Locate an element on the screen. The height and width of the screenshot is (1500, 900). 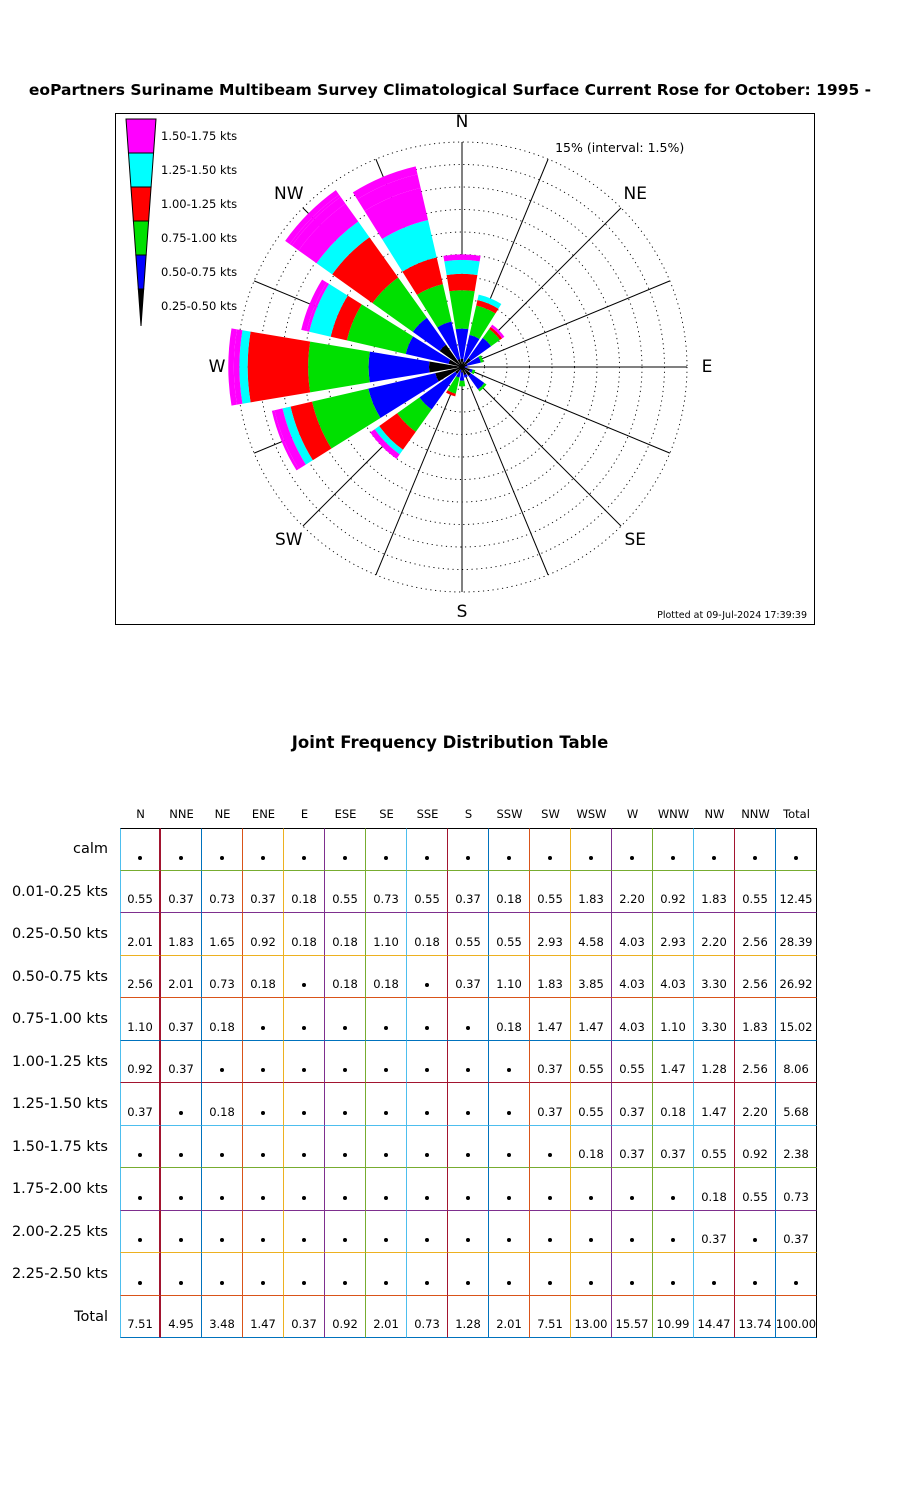
table-cell: 2.93 is located at coordinates (673, 934).